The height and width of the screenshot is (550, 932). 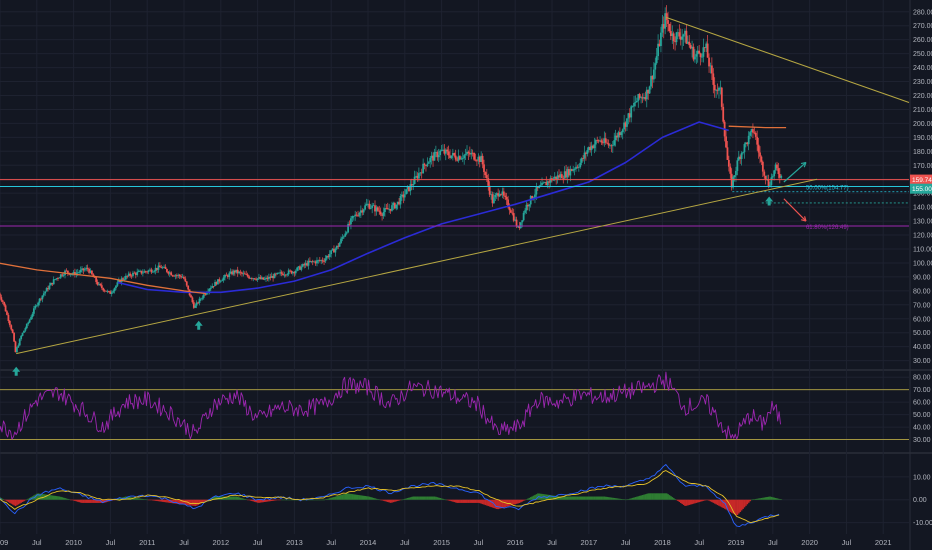 I want to click on rsi-tick-label: 50.00, so click(x=922, y=415).